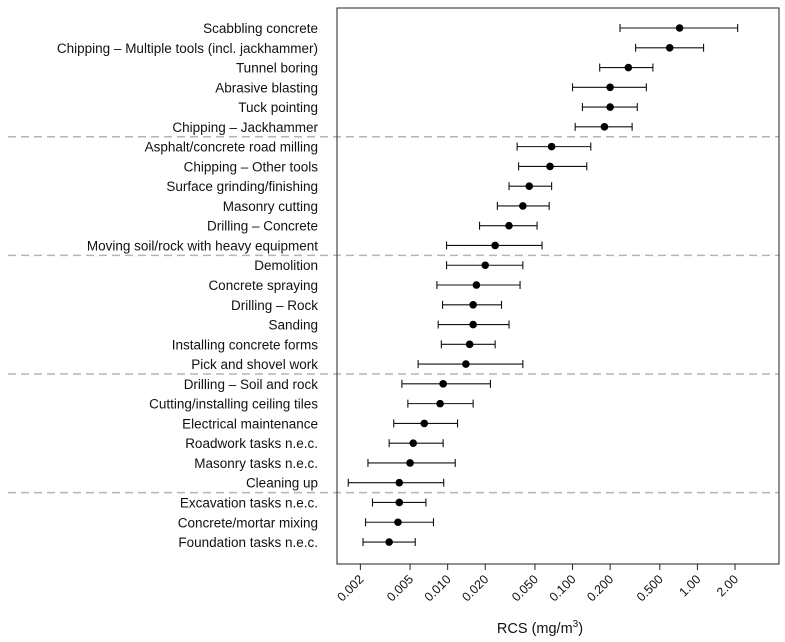  Describe the element at coordinates (250, 423) in the screenshot. I see `task-label: Electrical maintenance` at that location.